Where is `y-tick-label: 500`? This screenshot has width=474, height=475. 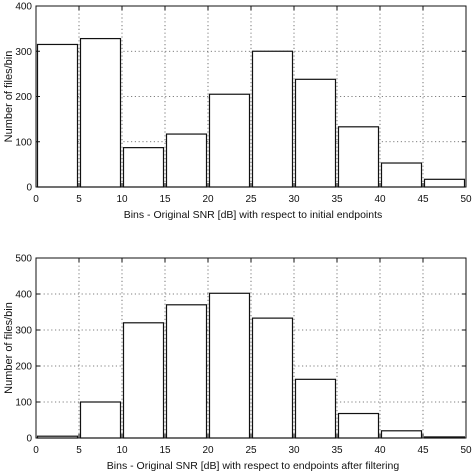 y-tick-label: 500 is located at coordinates (23, 259).